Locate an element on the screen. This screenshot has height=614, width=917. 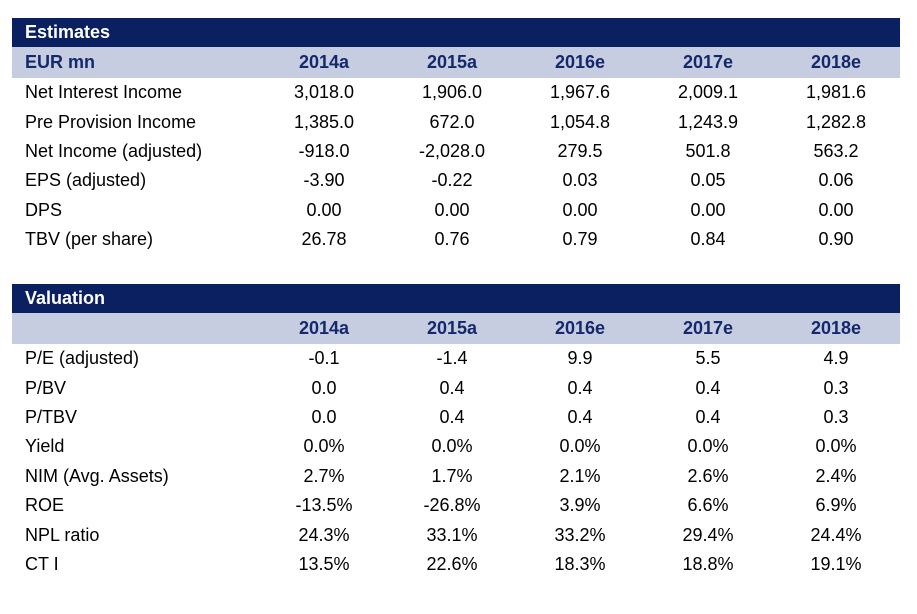
row-label: CT I is located at coordinates (42, 563).